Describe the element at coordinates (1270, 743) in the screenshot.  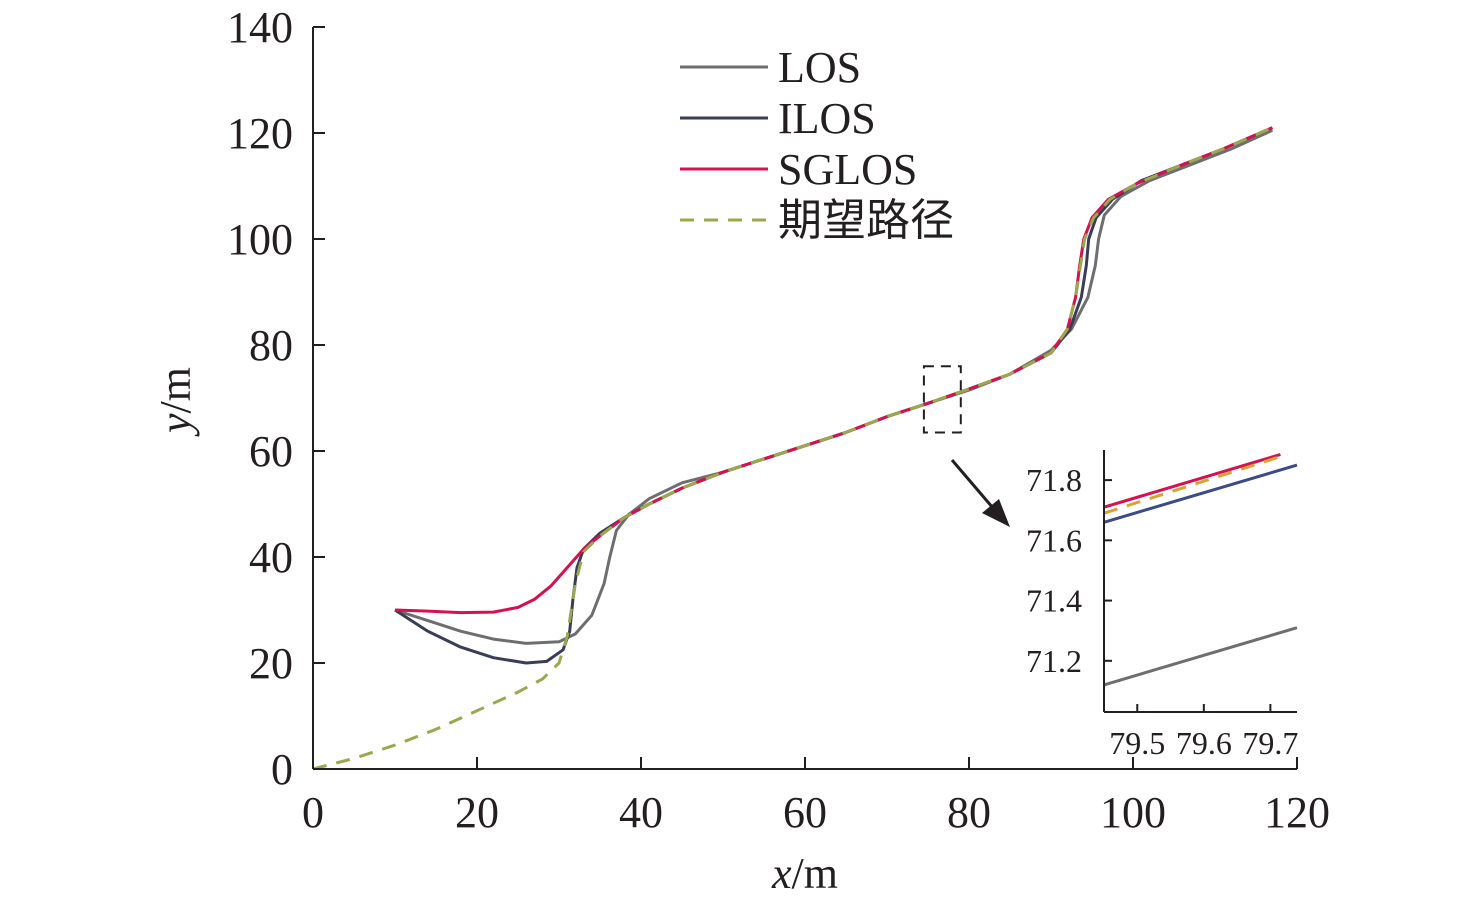
I see `inset-x-tick-label: 79.7` at that location.